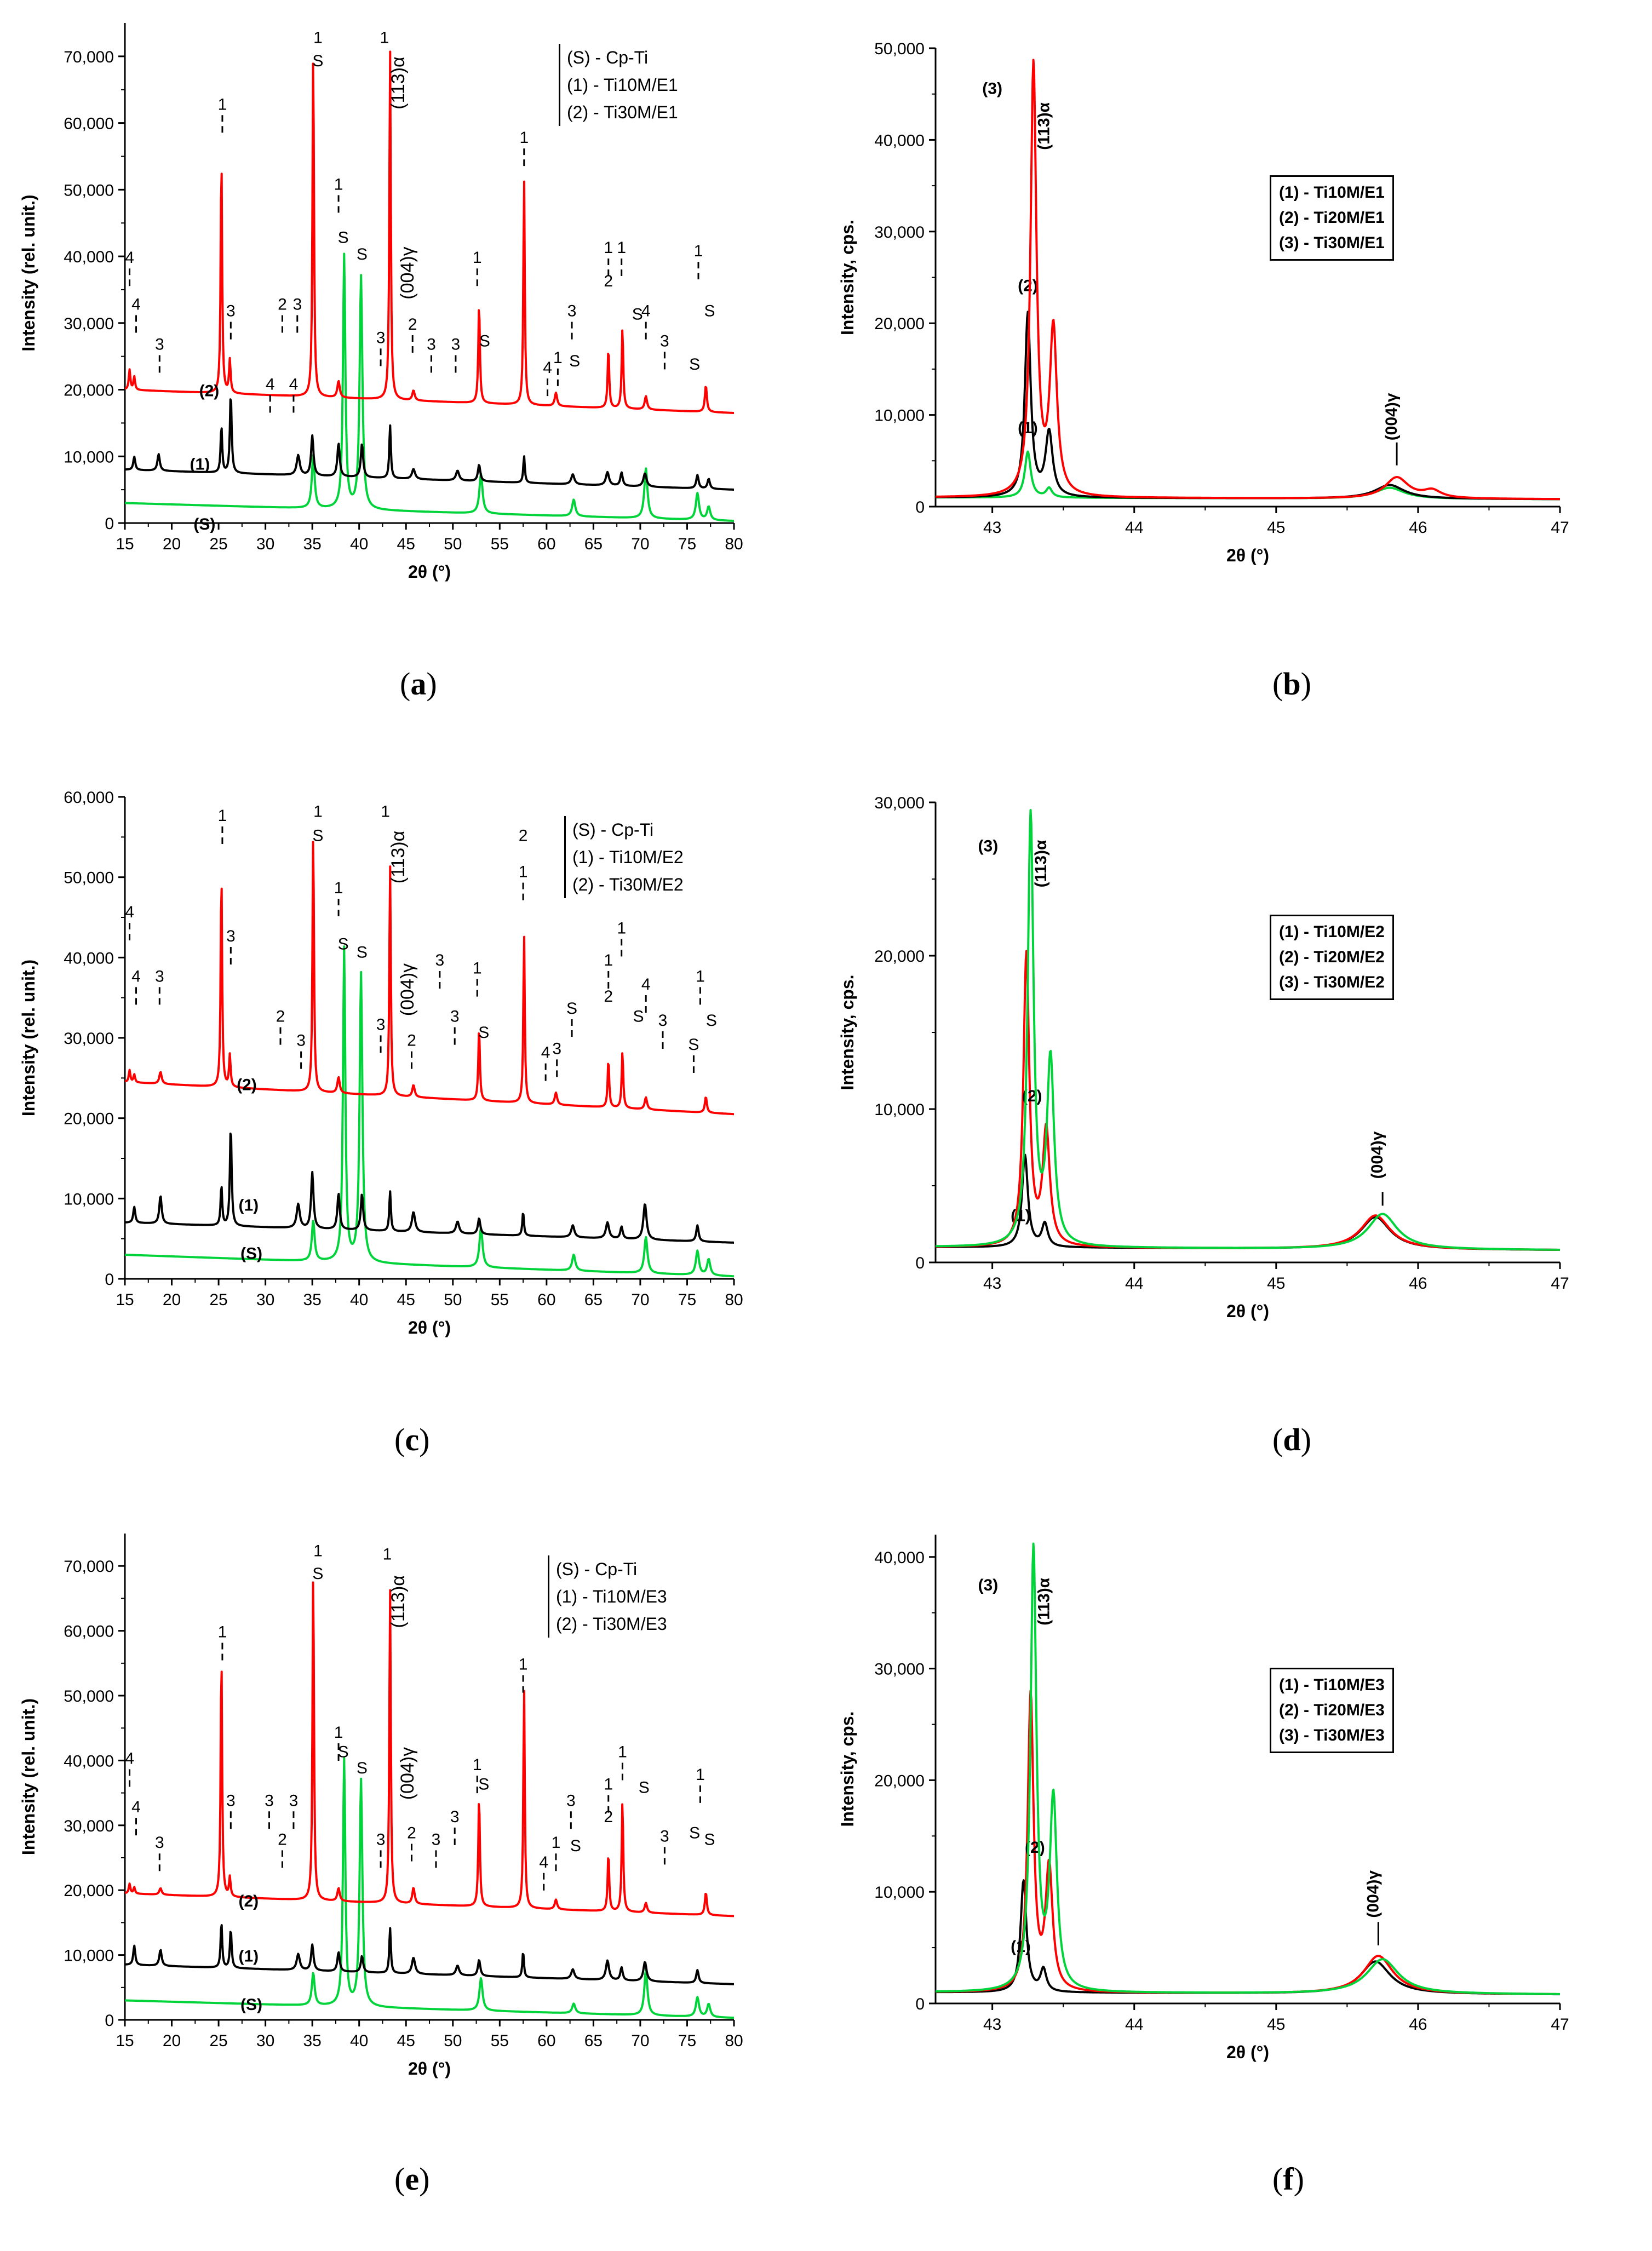  I want to click on y-tick-label: 70,000, so click(89, 1567).